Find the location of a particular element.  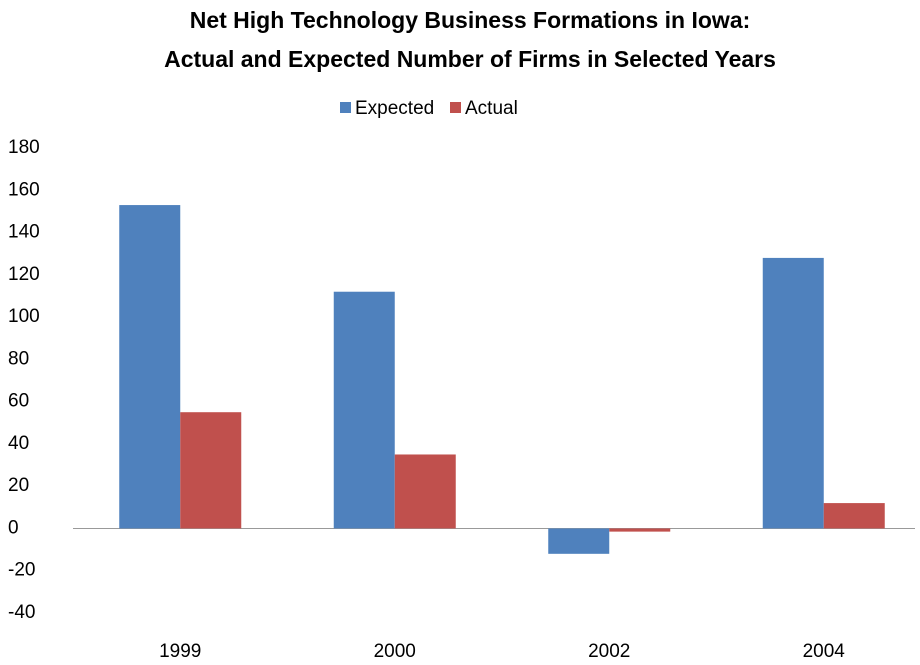

y-tick-label: 140 is located at coordinates (24, 232).